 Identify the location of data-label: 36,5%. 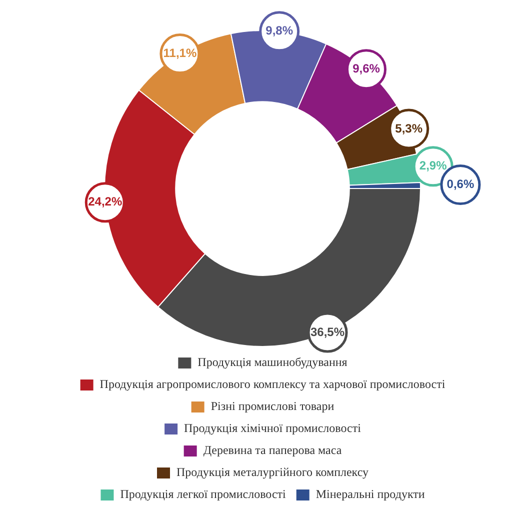
(327, 331).